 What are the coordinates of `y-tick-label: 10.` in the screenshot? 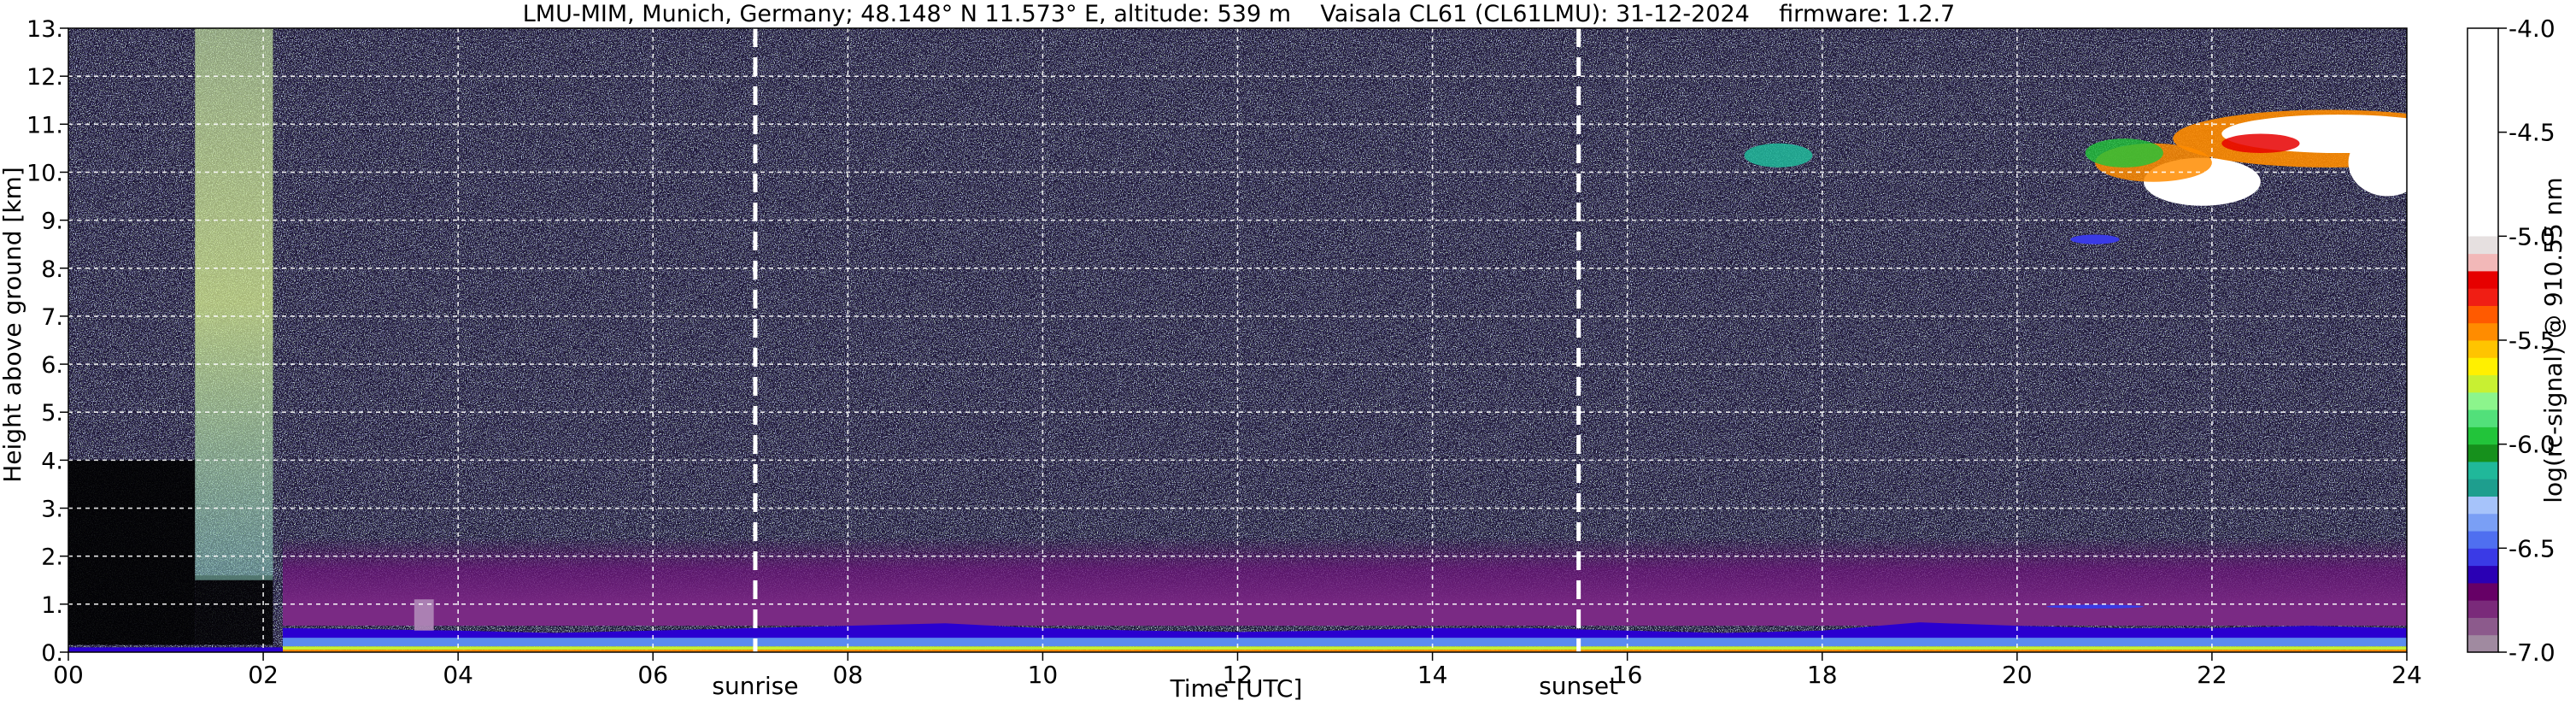 It's located at (44, 173).